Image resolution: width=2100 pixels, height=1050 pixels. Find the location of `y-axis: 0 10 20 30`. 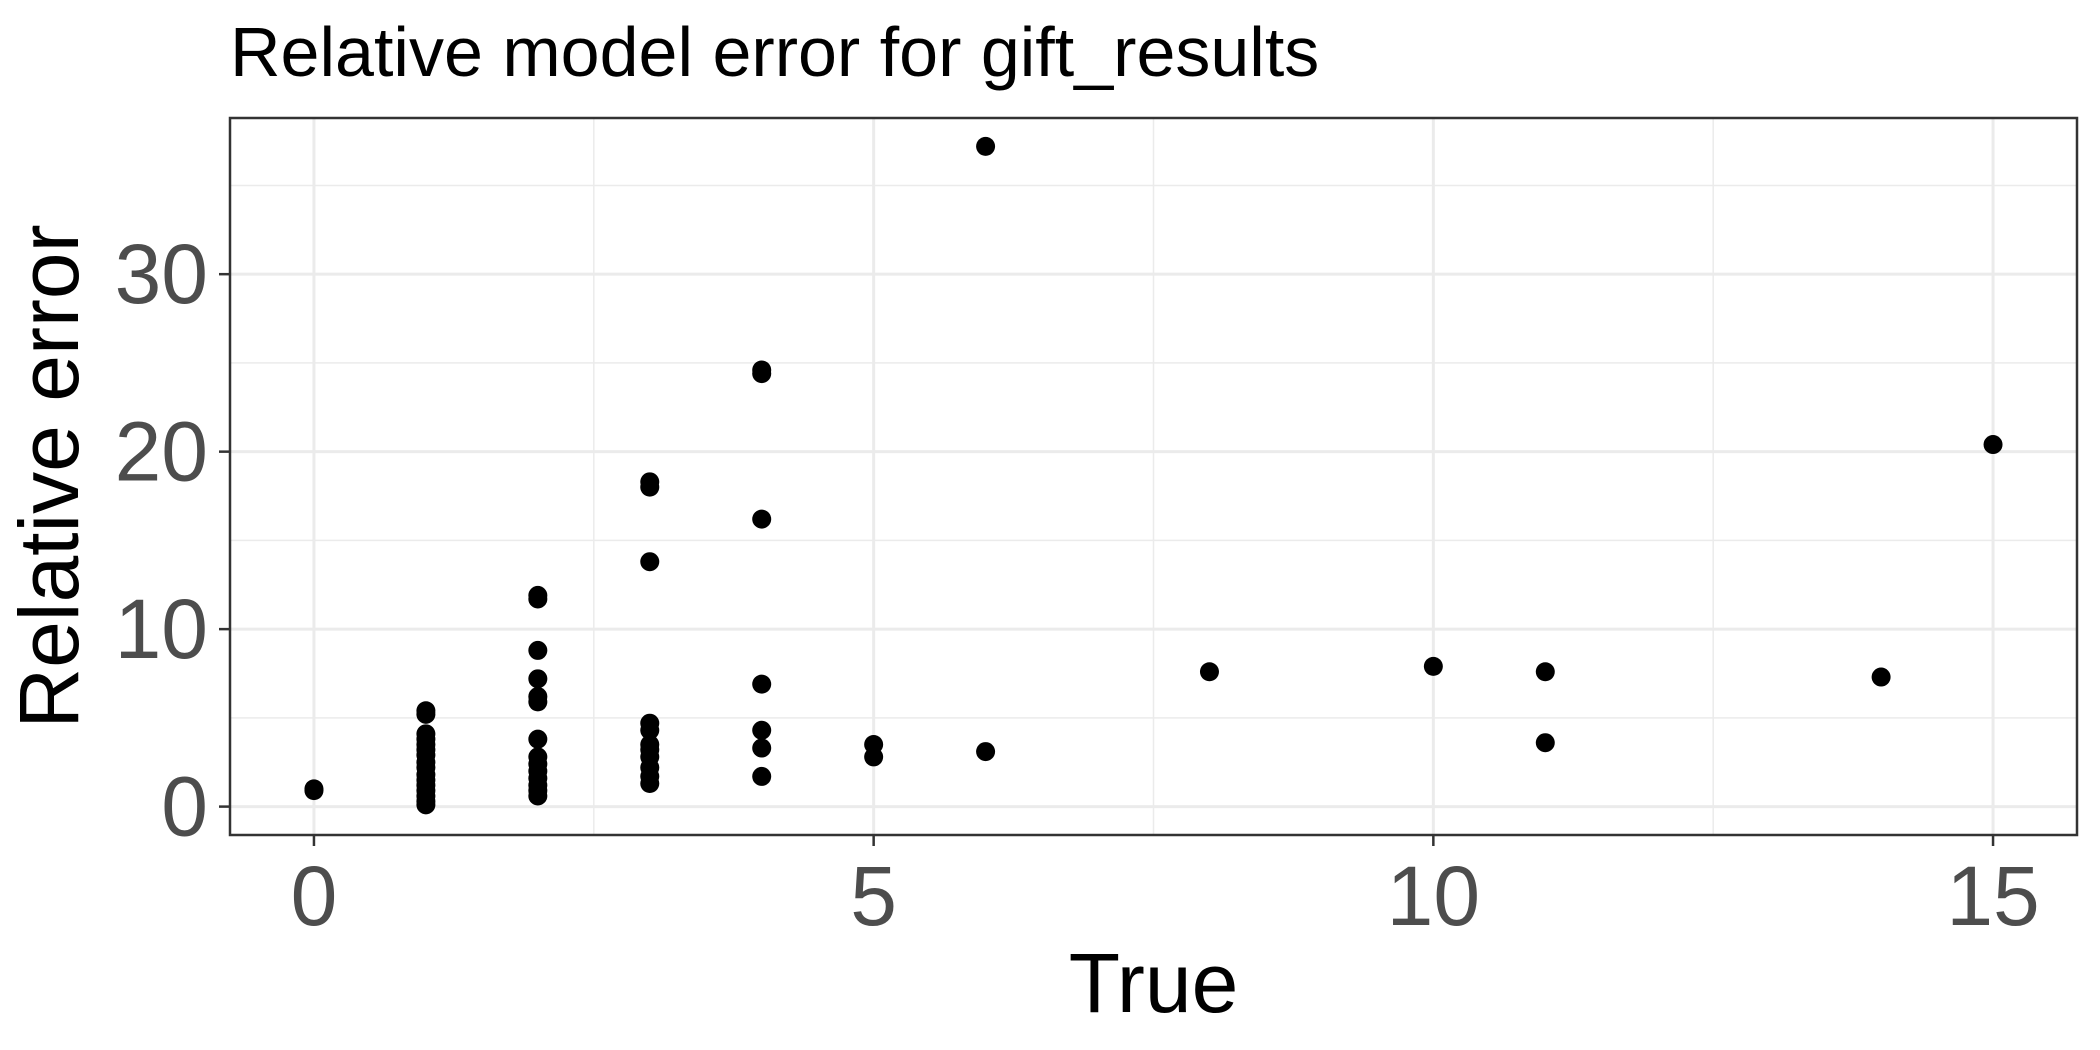

y-axis: 0 10 20 30 is located at coordinates (172, 540).